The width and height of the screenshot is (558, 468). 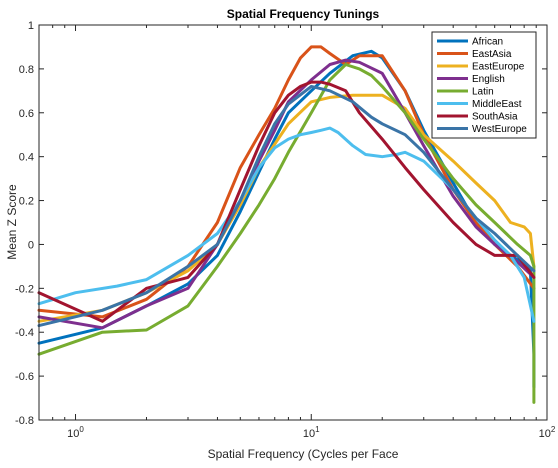 I want to click on y-tick-label: 1, so click(x=31, y=26).